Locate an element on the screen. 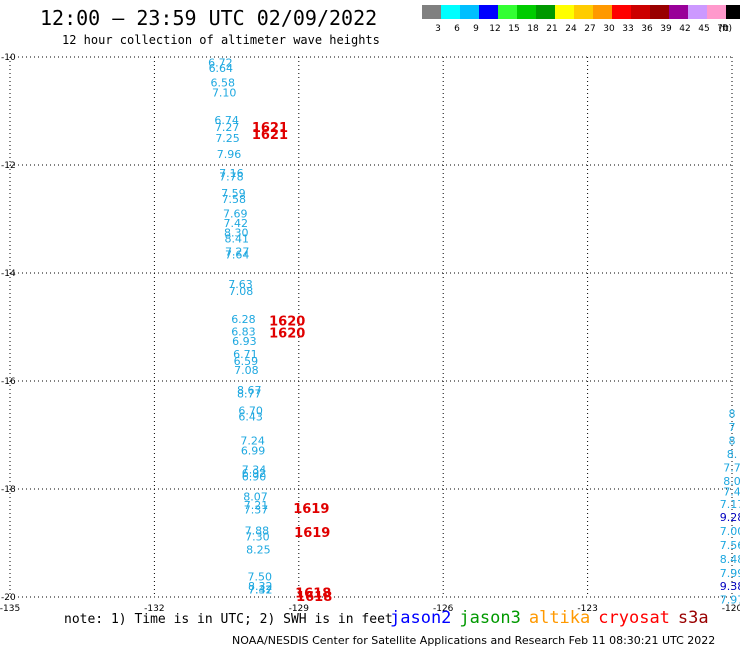  wave-height-label: 8.32 is located at coordinates (260, 586).